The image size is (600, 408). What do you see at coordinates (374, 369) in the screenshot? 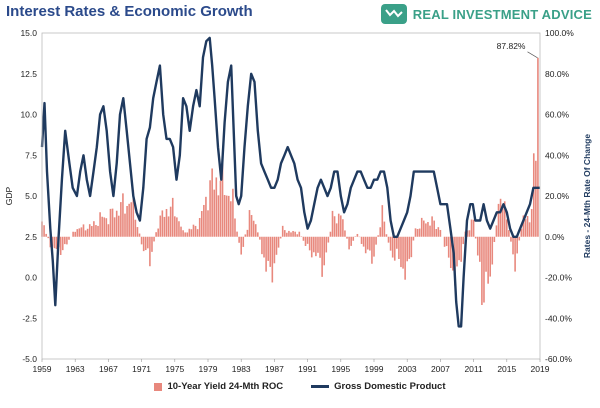
I see `x-tick-label: 1999` at bounding box center [374, 369].